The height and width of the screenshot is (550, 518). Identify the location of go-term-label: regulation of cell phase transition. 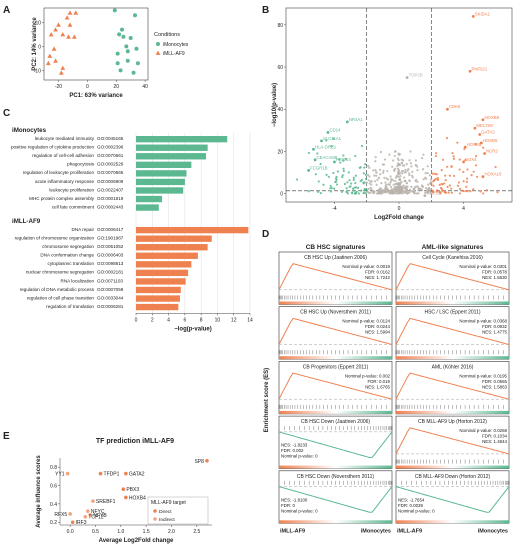
(61, 297).